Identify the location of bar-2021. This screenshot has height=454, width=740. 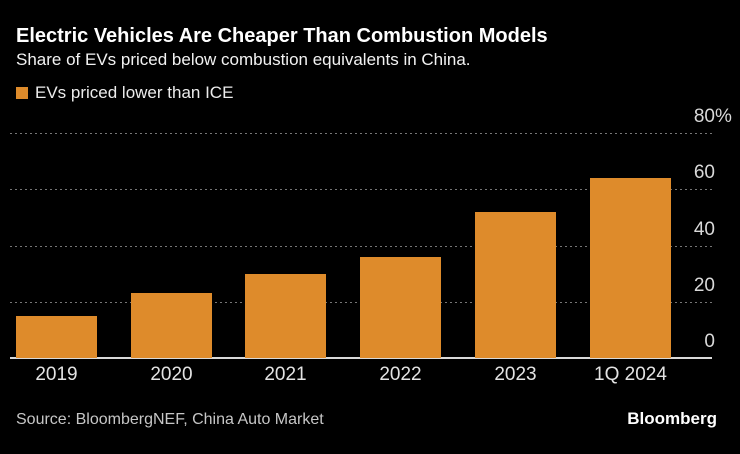
(285, 315).